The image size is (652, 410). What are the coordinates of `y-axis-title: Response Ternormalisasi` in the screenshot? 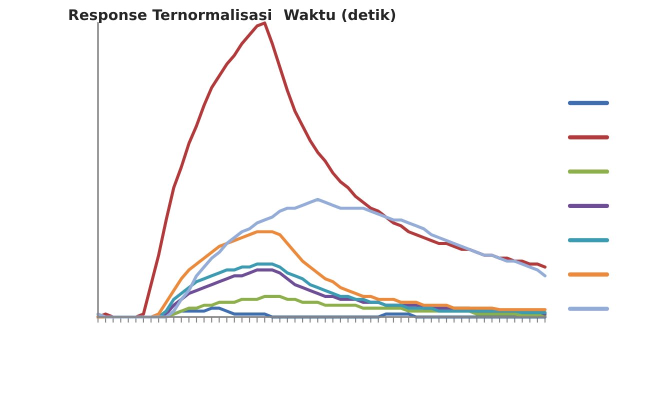 It's located at (170, 16).